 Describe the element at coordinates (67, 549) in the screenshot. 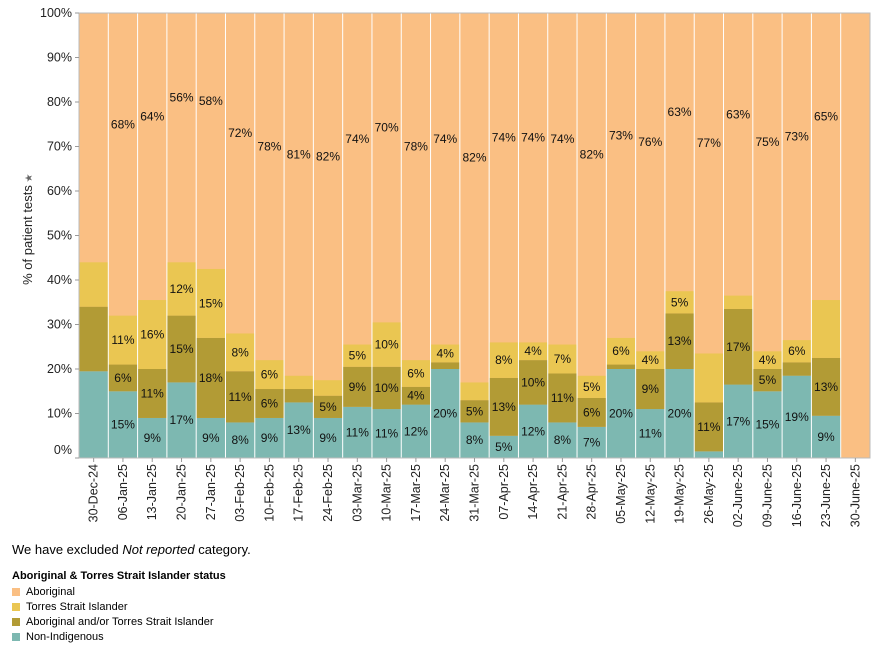

I see `note-text-before: We have excluded` at that location.